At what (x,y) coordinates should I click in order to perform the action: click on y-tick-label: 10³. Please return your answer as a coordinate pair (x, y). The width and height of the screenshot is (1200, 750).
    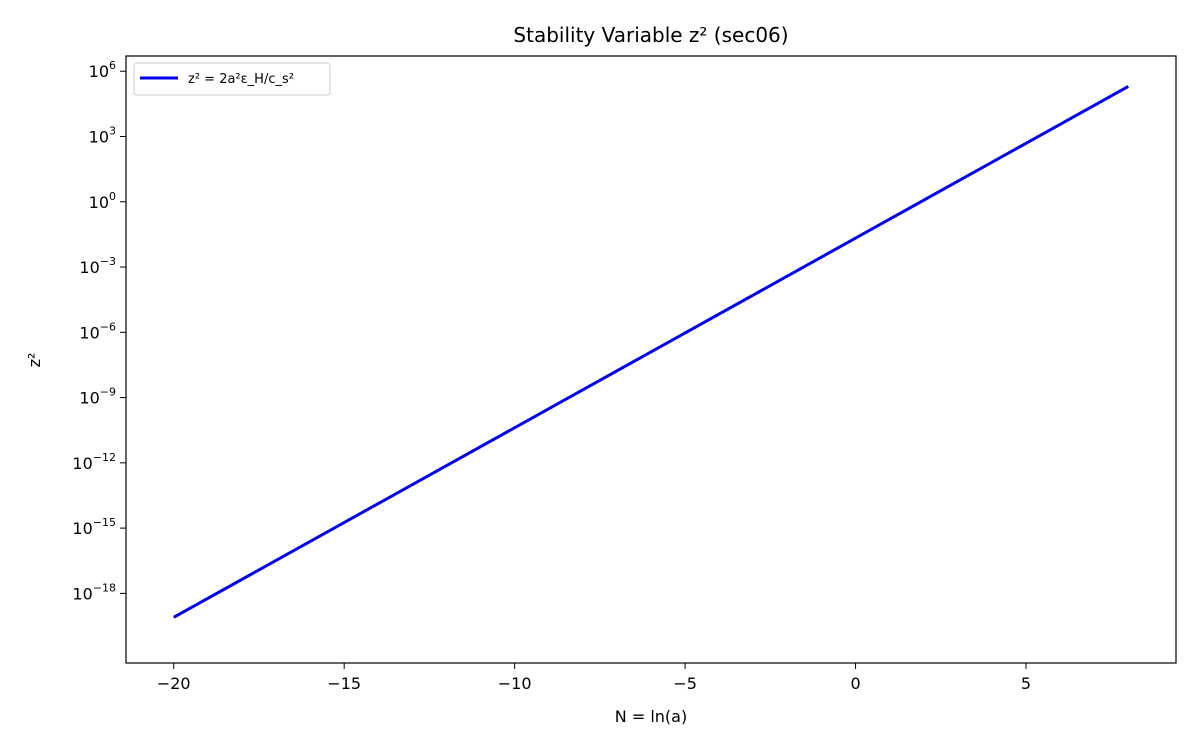
    Looking at the image, I should click on (102, 135).